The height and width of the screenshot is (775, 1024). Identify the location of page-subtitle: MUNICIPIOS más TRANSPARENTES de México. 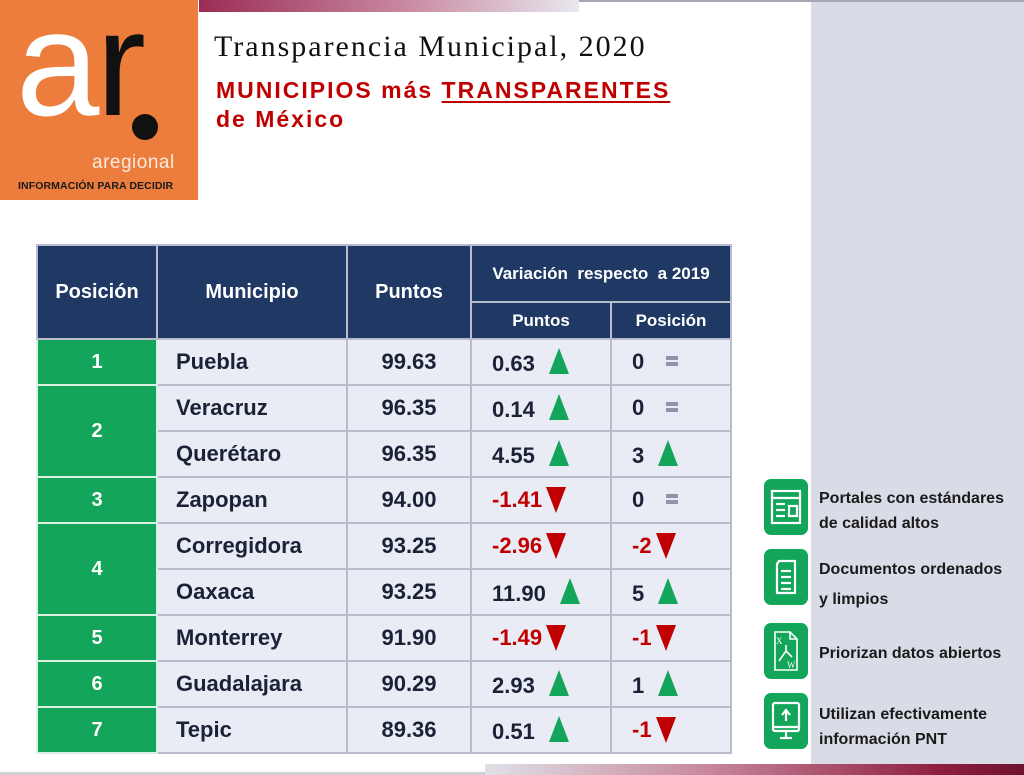
(443, 105).